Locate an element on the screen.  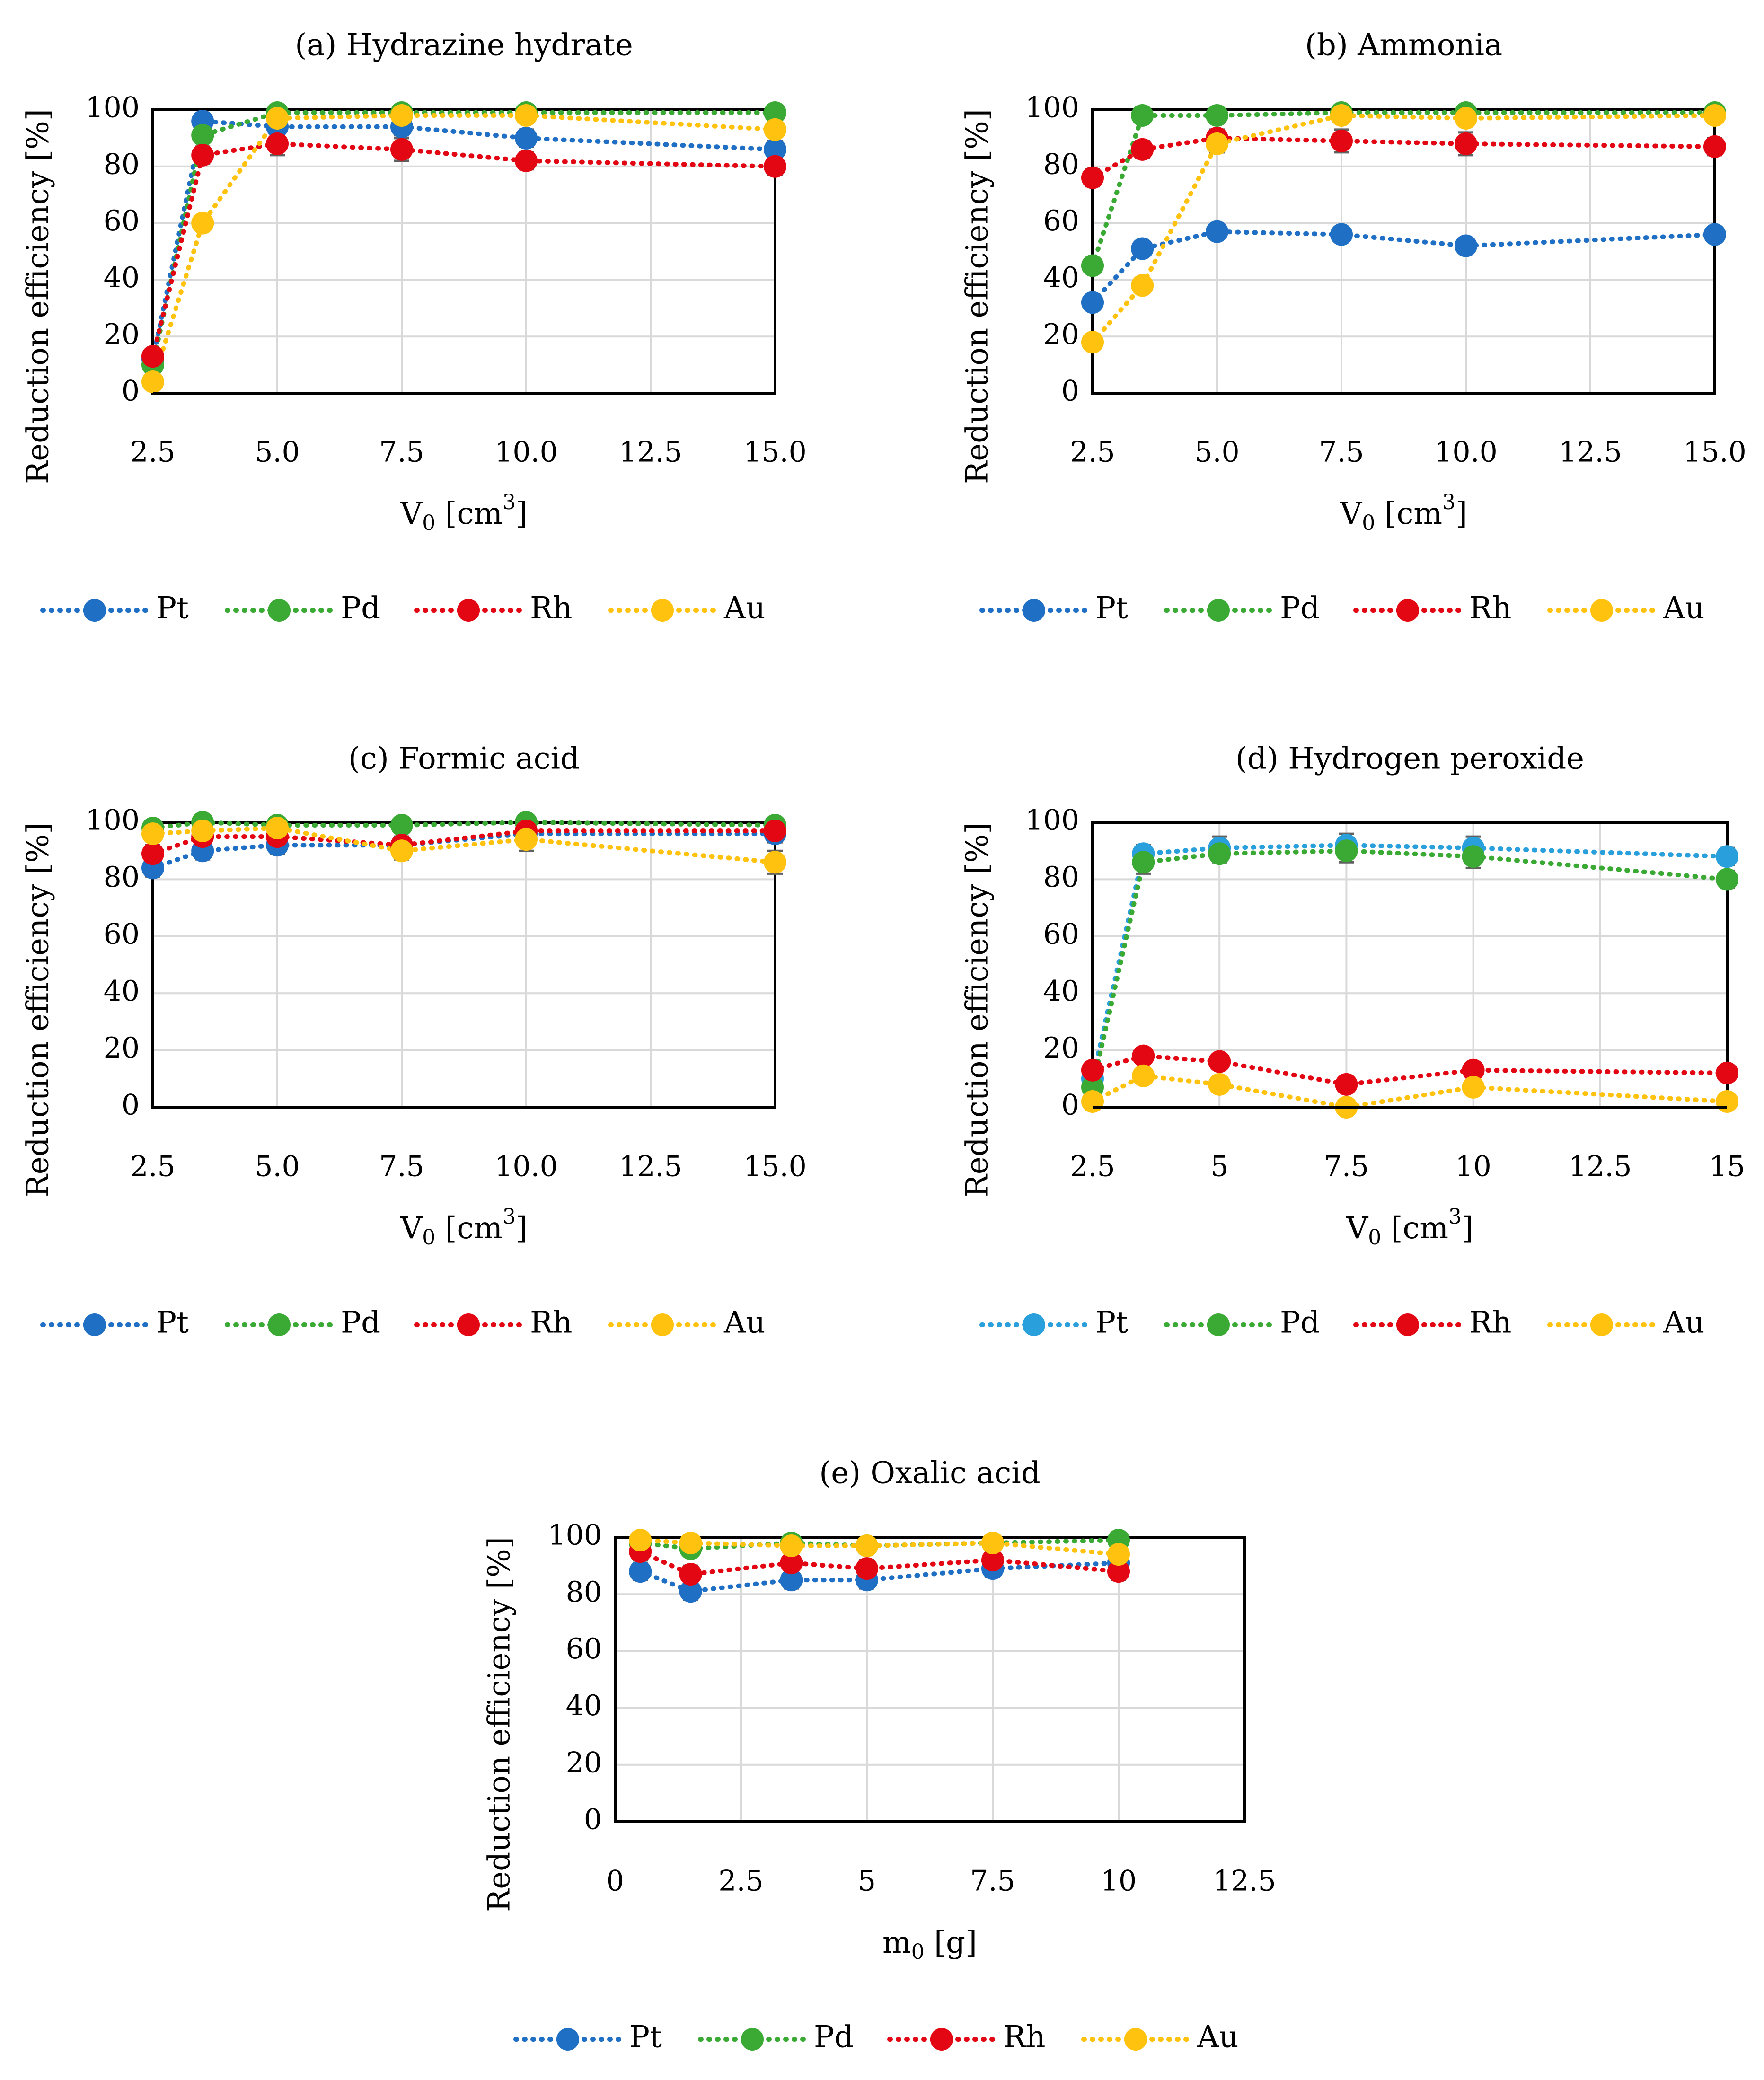
legend-label-au: Au is located at coordinates (1683, 1323).